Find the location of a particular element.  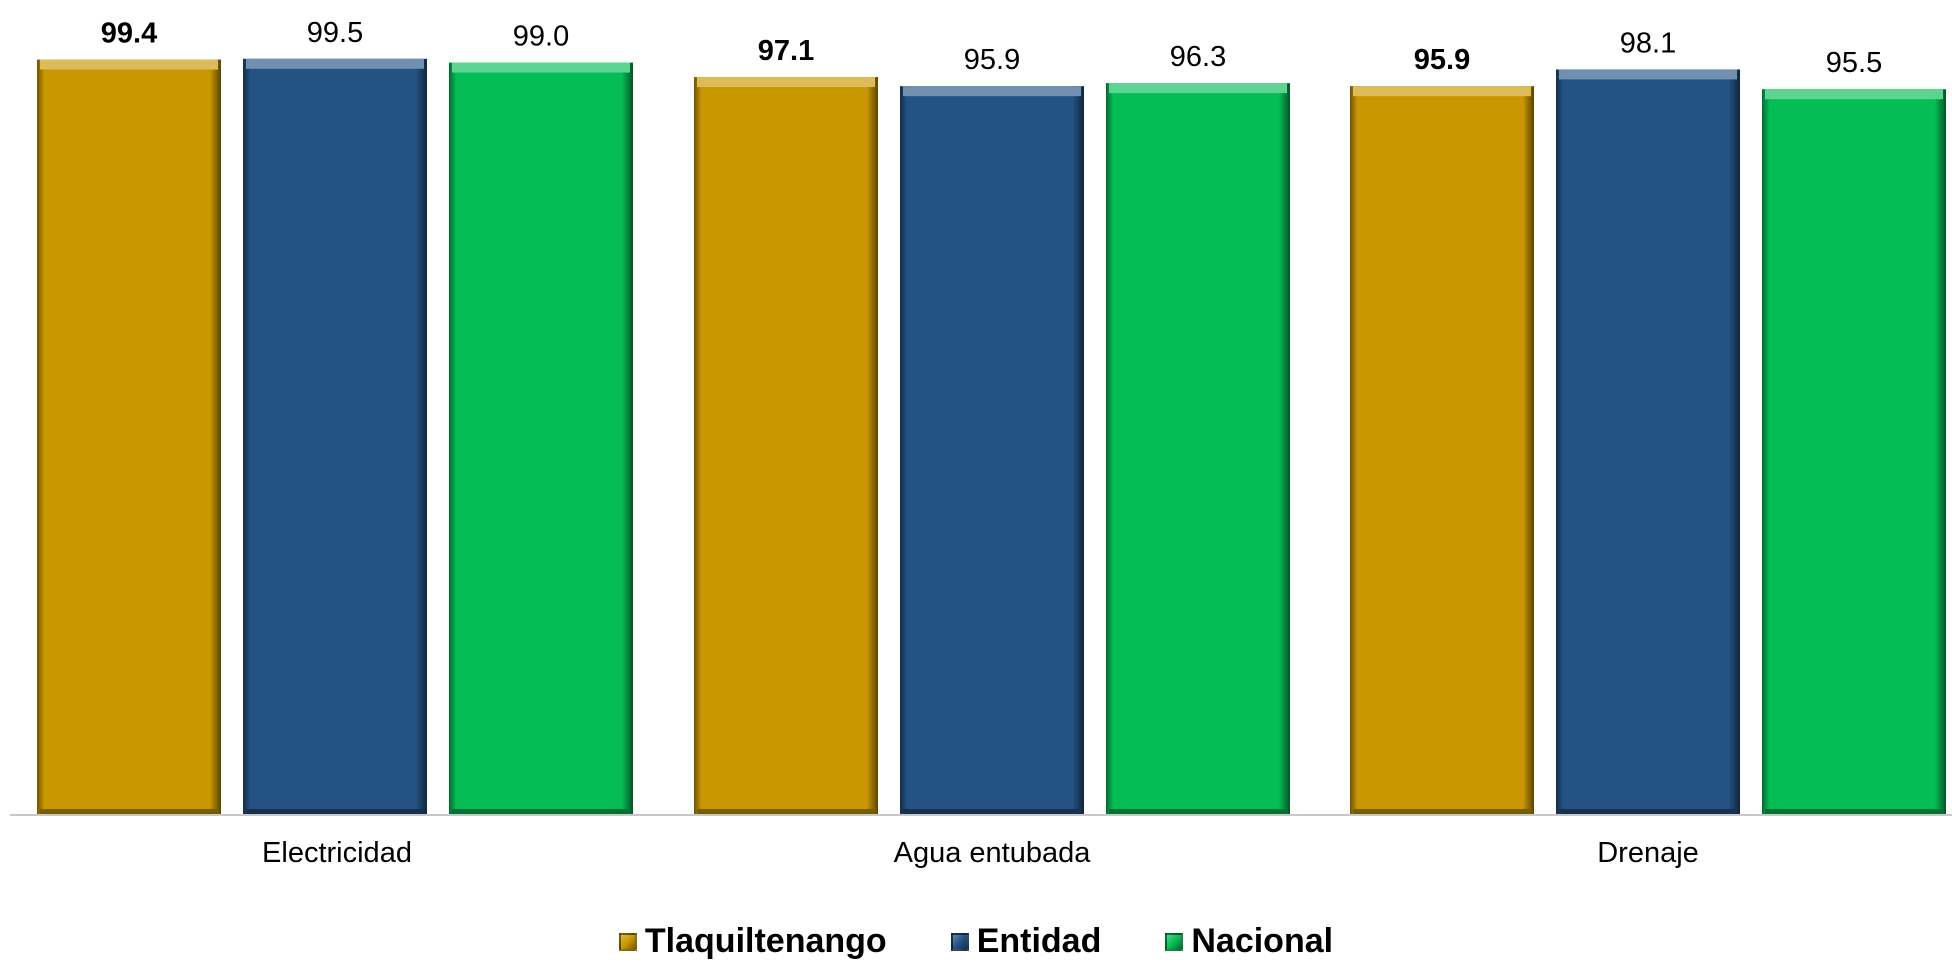

data-label: 99.0 is located at coordinates (541, 37).